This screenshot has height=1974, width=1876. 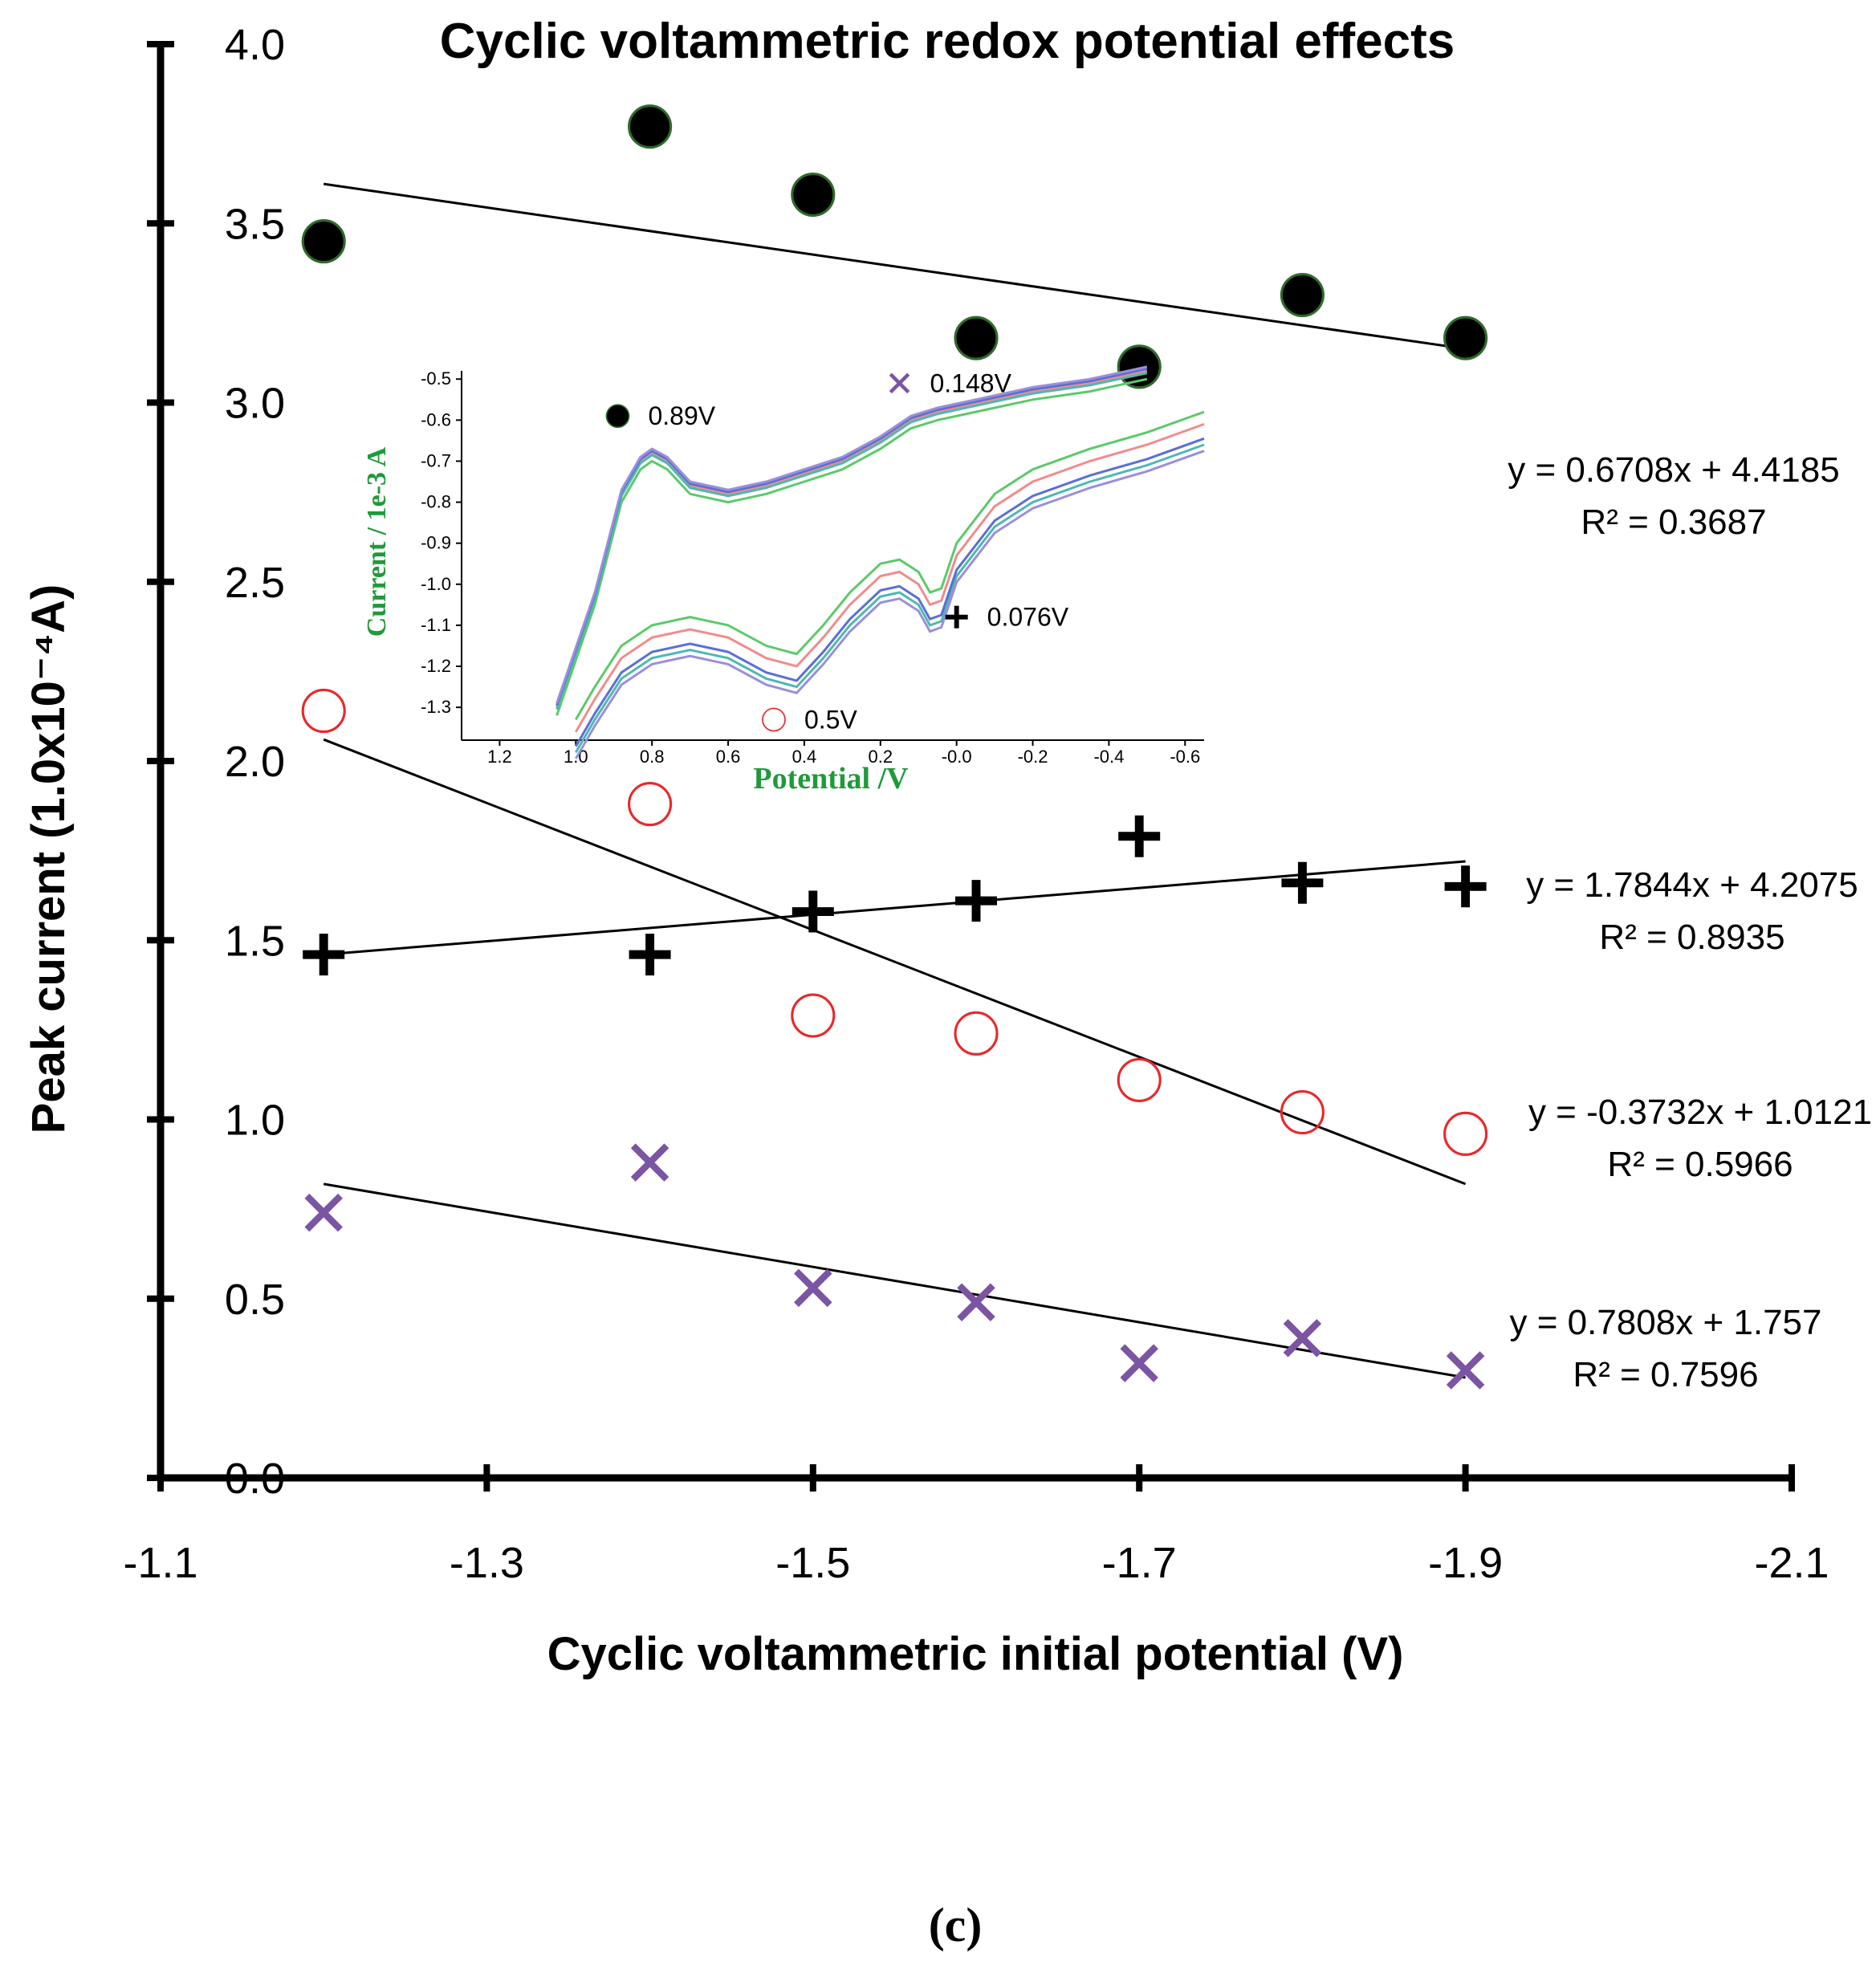 I want to click on inset-y-tick-label: -1.0, so click(x=436, y=584).